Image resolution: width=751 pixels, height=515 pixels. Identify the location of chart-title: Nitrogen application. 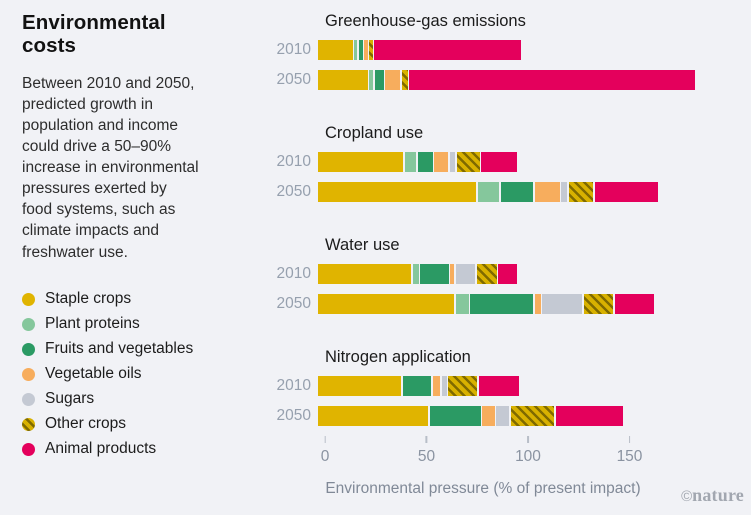
(398, 357).